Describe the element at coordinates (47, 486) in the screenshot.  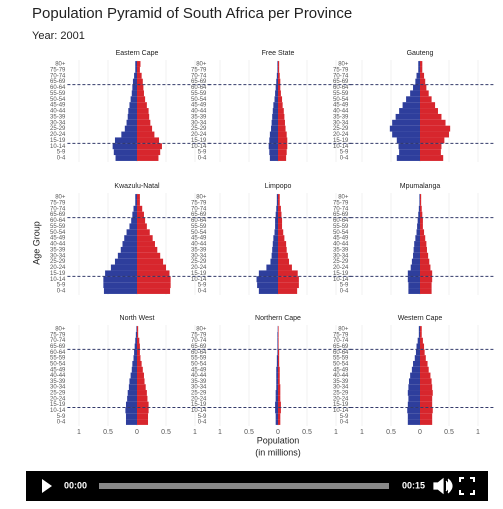
I see `play-button` at that location.